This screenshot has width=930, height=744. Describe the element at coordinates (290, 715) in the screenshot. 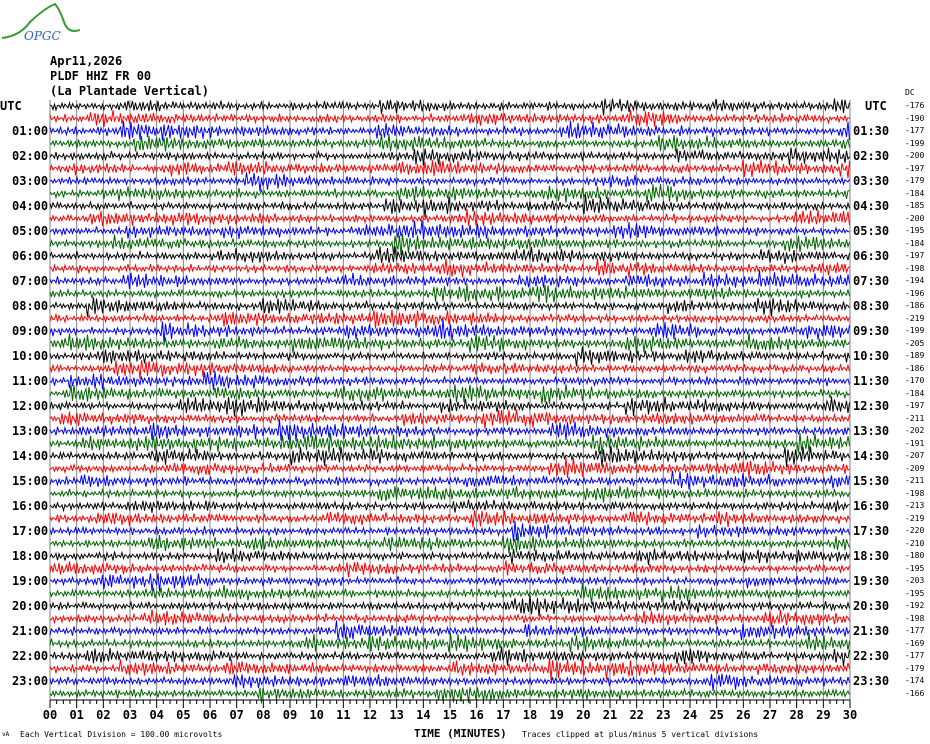

I see `x-tick-label: 09` at that location.